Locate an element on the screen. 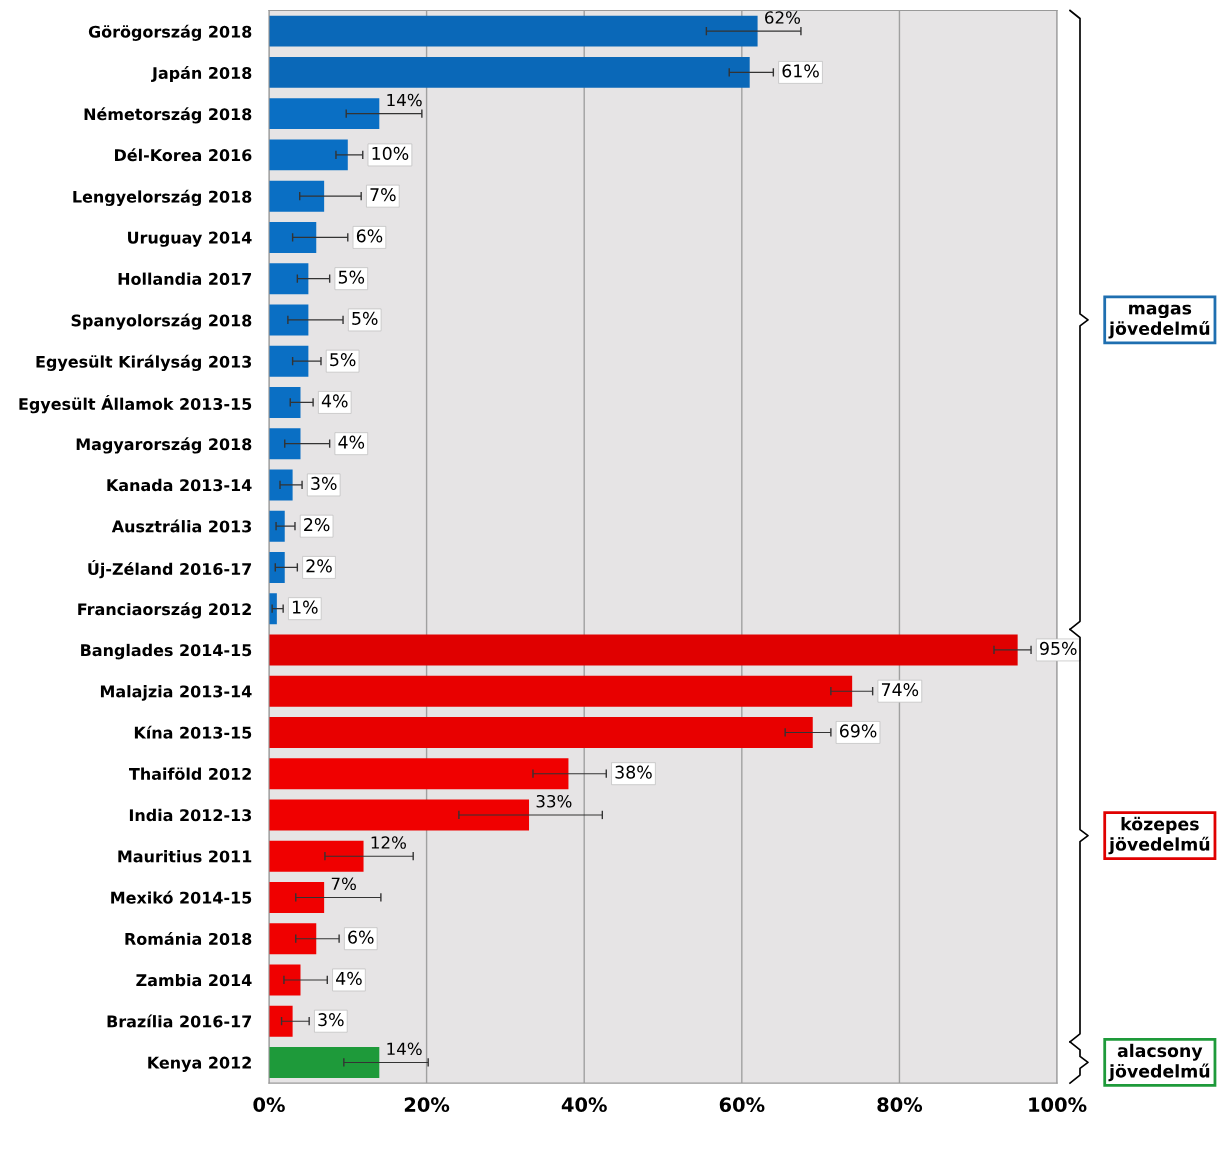 This screenshot has width=1231, height=1169. y-tick-label: Mauritius 2011 is located at coordinates (185, 856).